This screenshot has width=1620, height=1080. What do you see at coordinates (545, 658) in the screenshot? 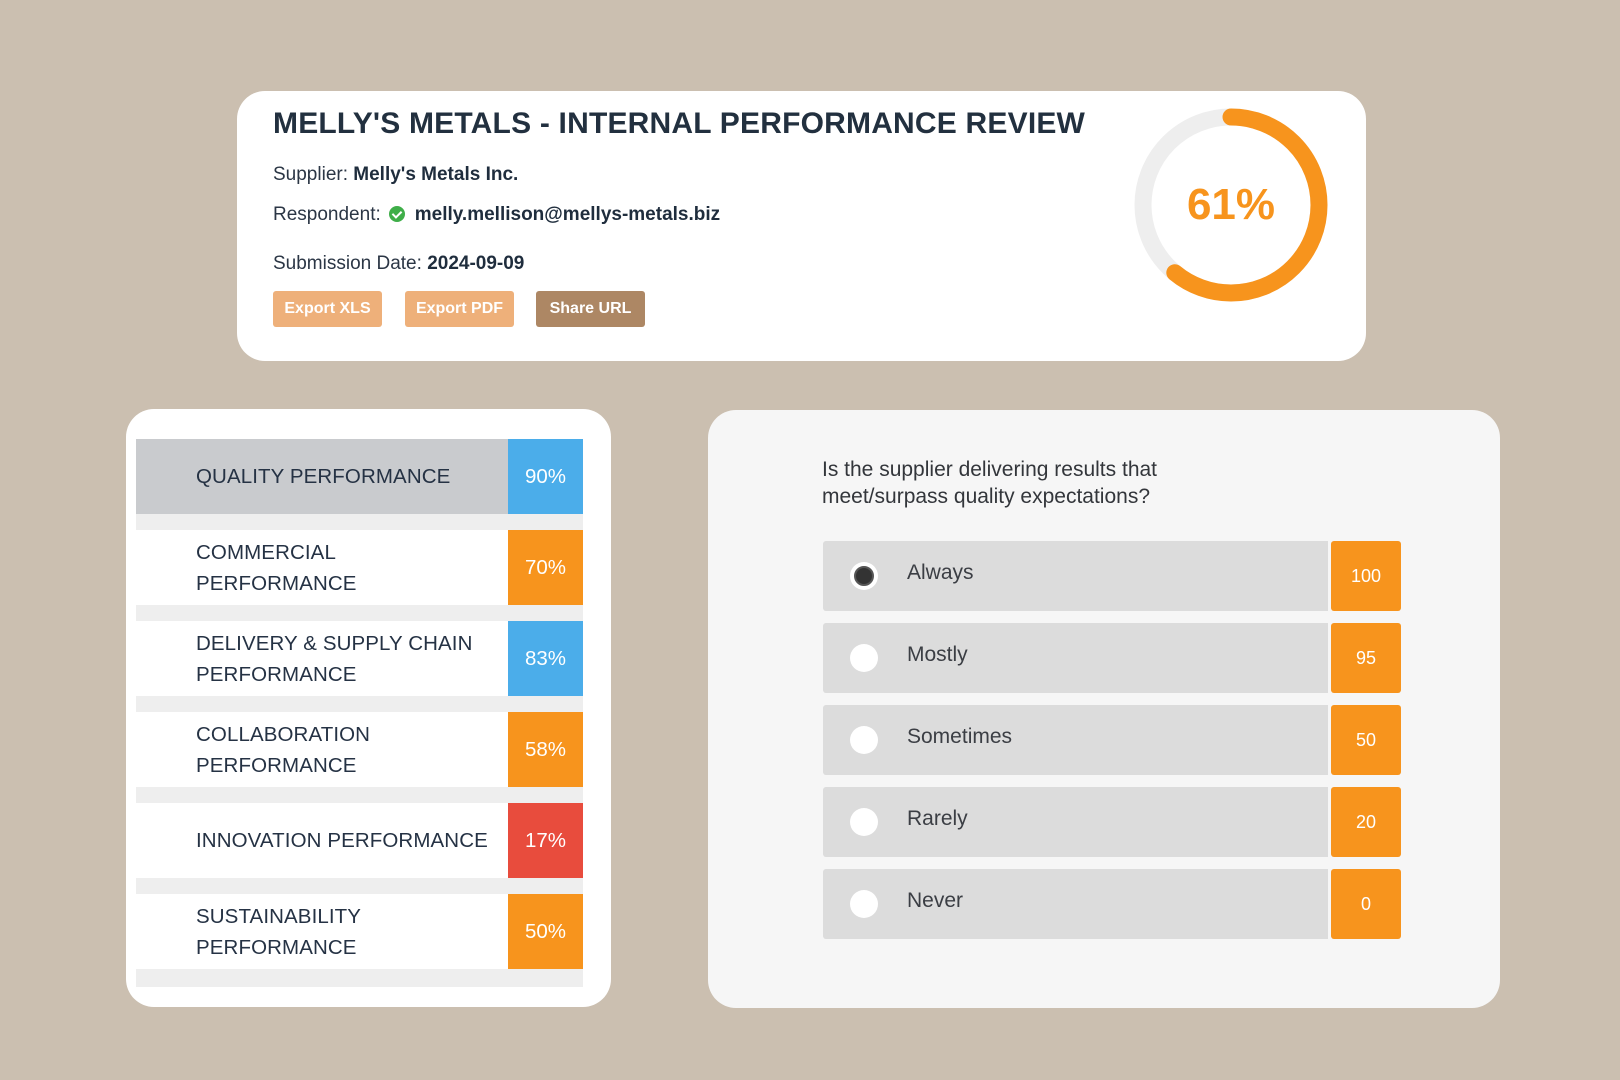
I see `category-score-badge: 83%` at bounding box center [545, 658].